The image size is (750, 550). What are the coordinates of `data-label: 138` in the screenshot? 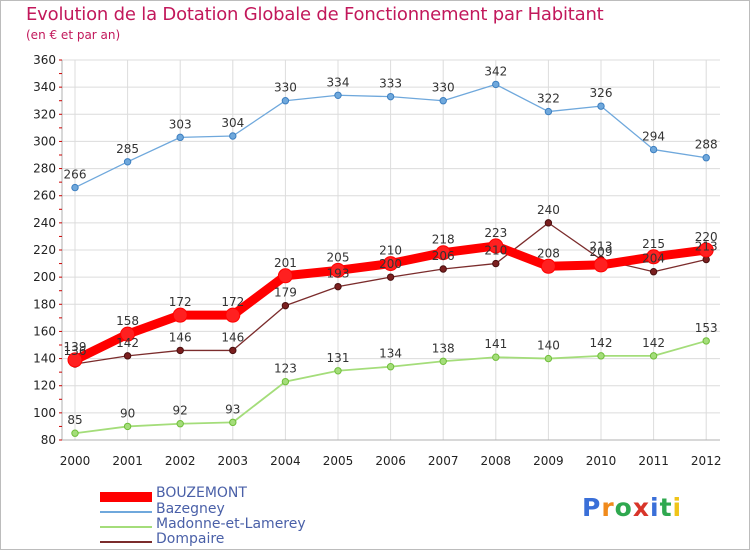 It's located at (443, 348).